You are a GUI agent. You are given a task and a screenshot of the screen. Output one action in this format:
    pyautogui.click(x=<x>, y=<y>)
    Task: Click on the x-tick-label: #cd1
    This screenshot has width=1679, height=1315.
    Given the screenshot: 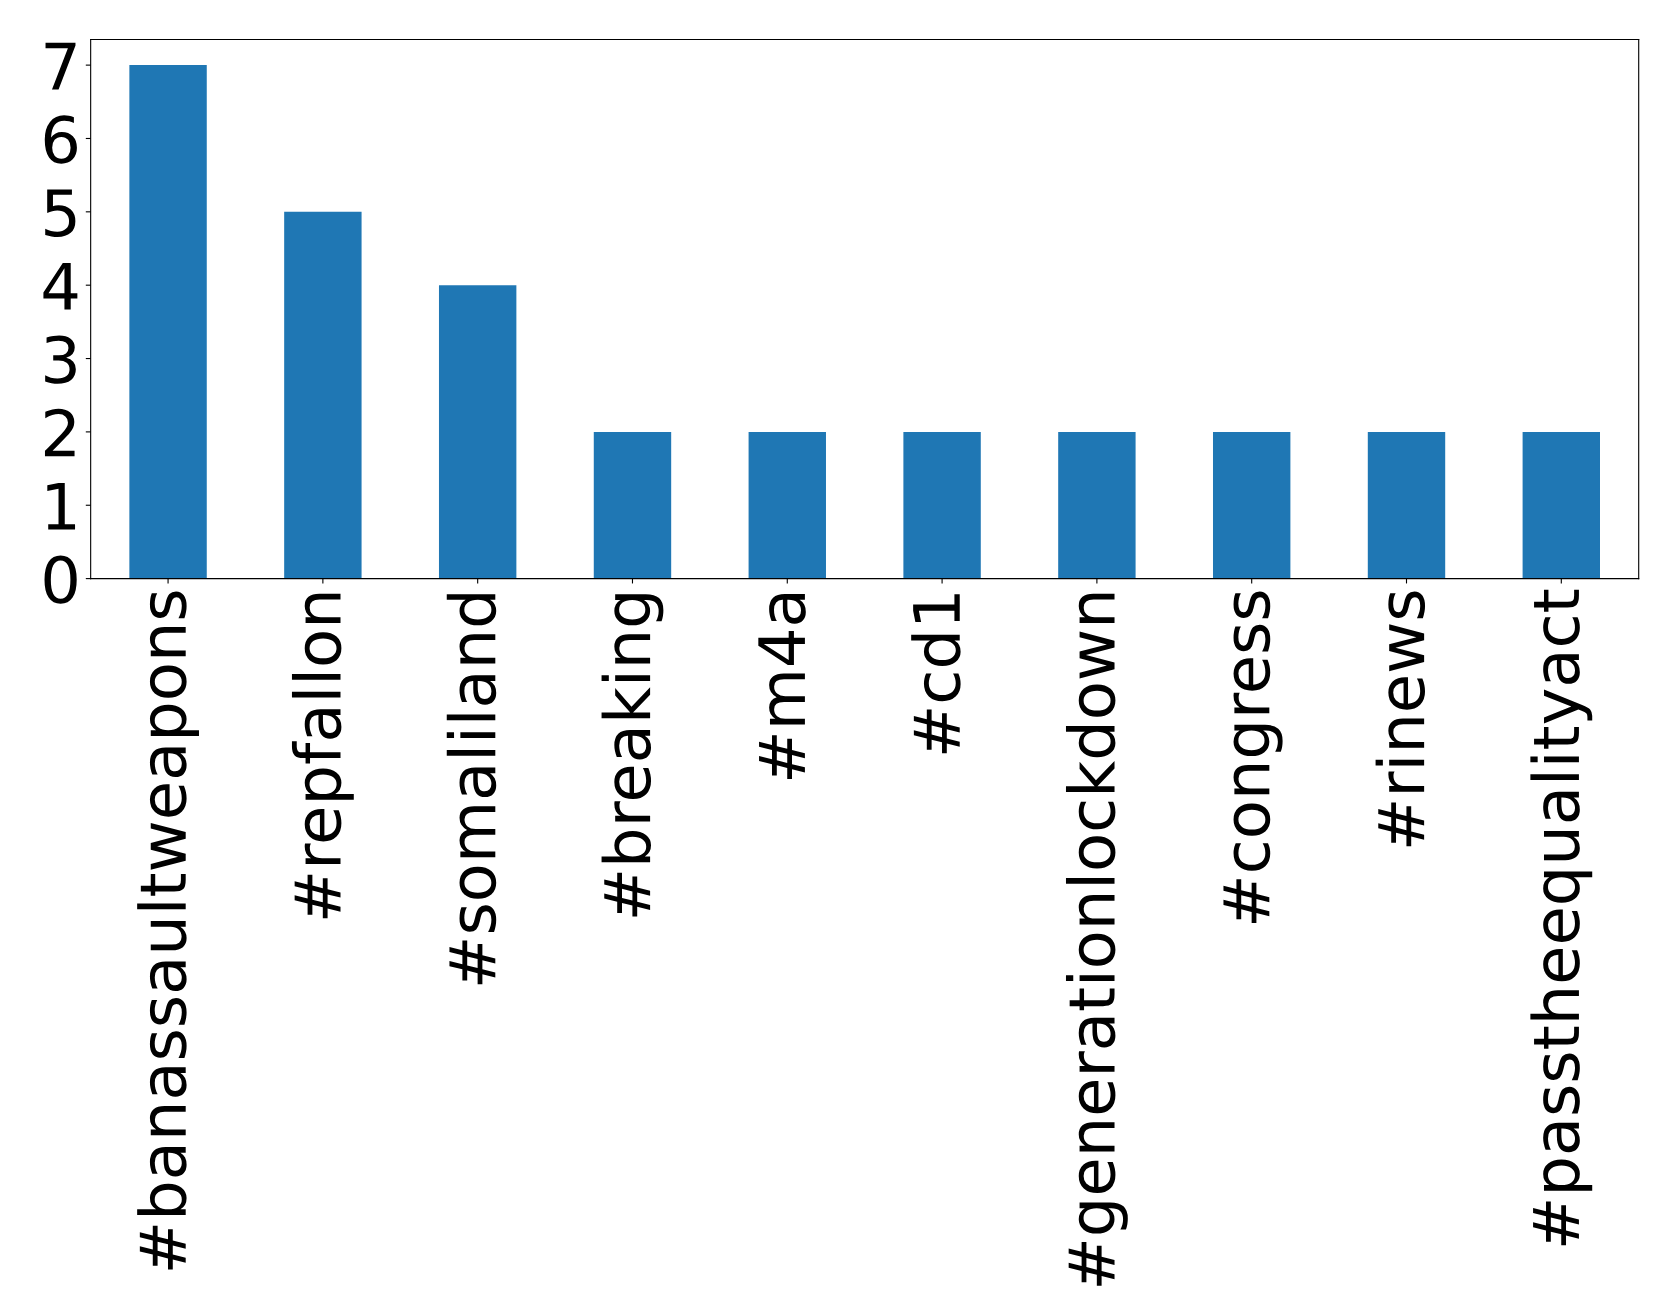 What is the action you would take?
    pyautogui.click(x=936, y=674)
    